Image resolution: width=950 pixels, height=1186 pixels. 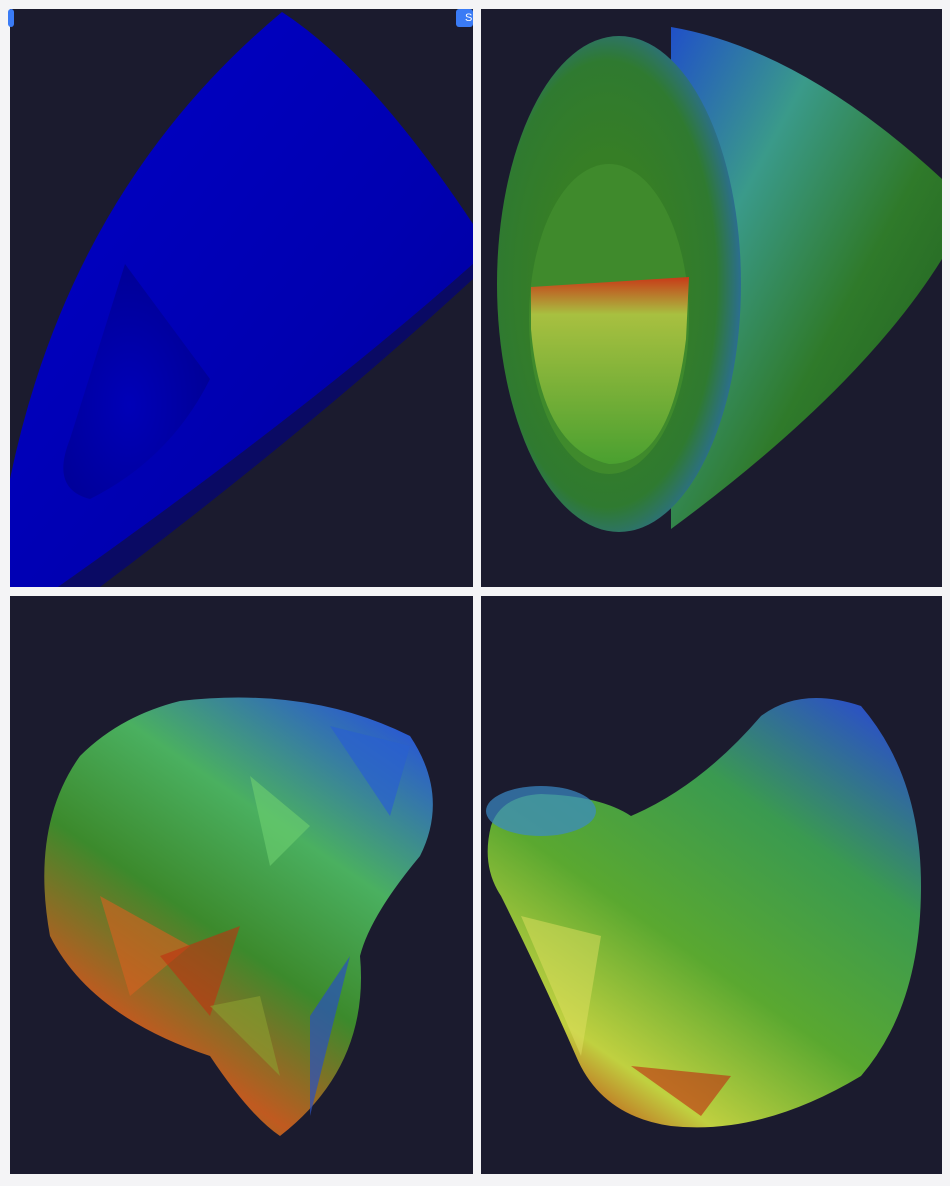 I want to click on left-edge-button, so click(x=11, y=18).